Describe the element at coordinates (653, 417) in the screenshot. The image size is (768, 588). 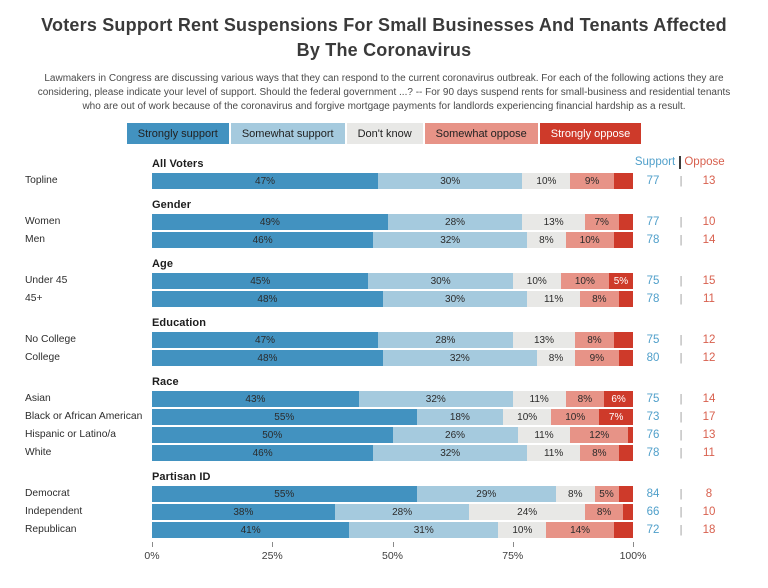
I see `support-value: 73` at that location.